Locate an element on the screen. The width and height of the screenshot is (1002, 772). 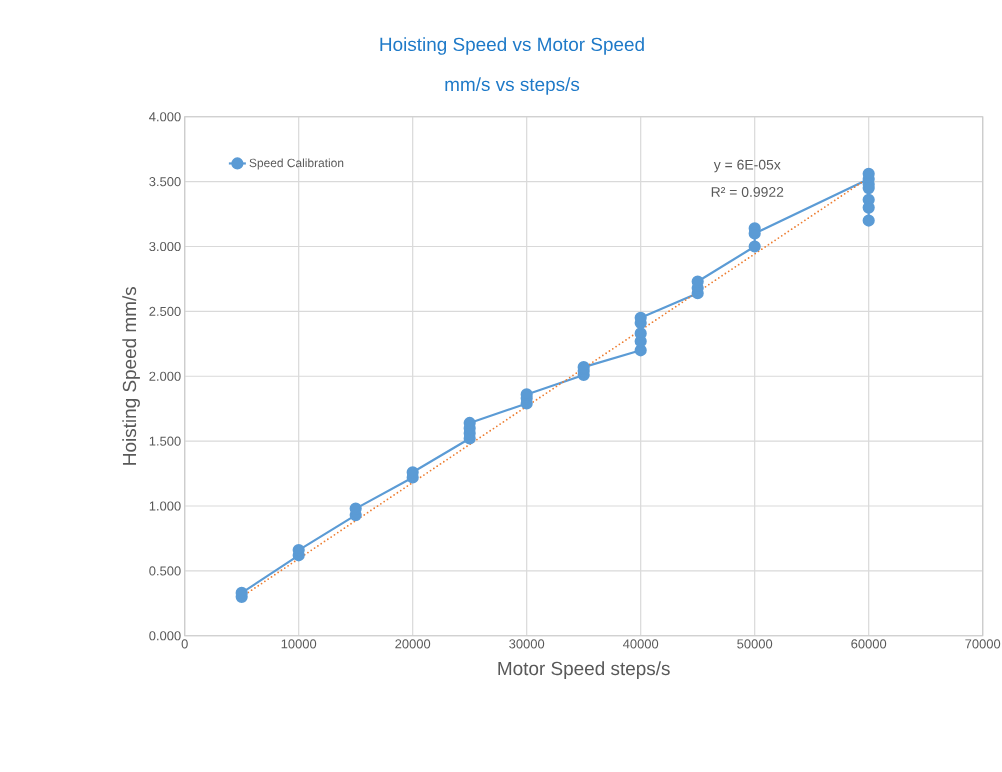
y-tick-label: 2.500 is located at coordinates (165, 311).